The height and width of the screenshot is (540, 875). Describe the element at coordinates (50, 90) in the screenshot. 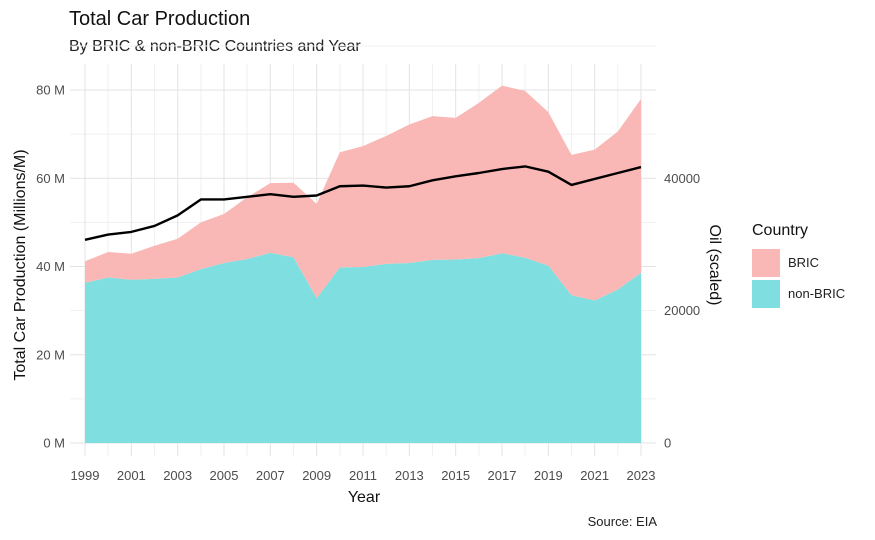

I see `y-tick-label: 80 M` at that location.